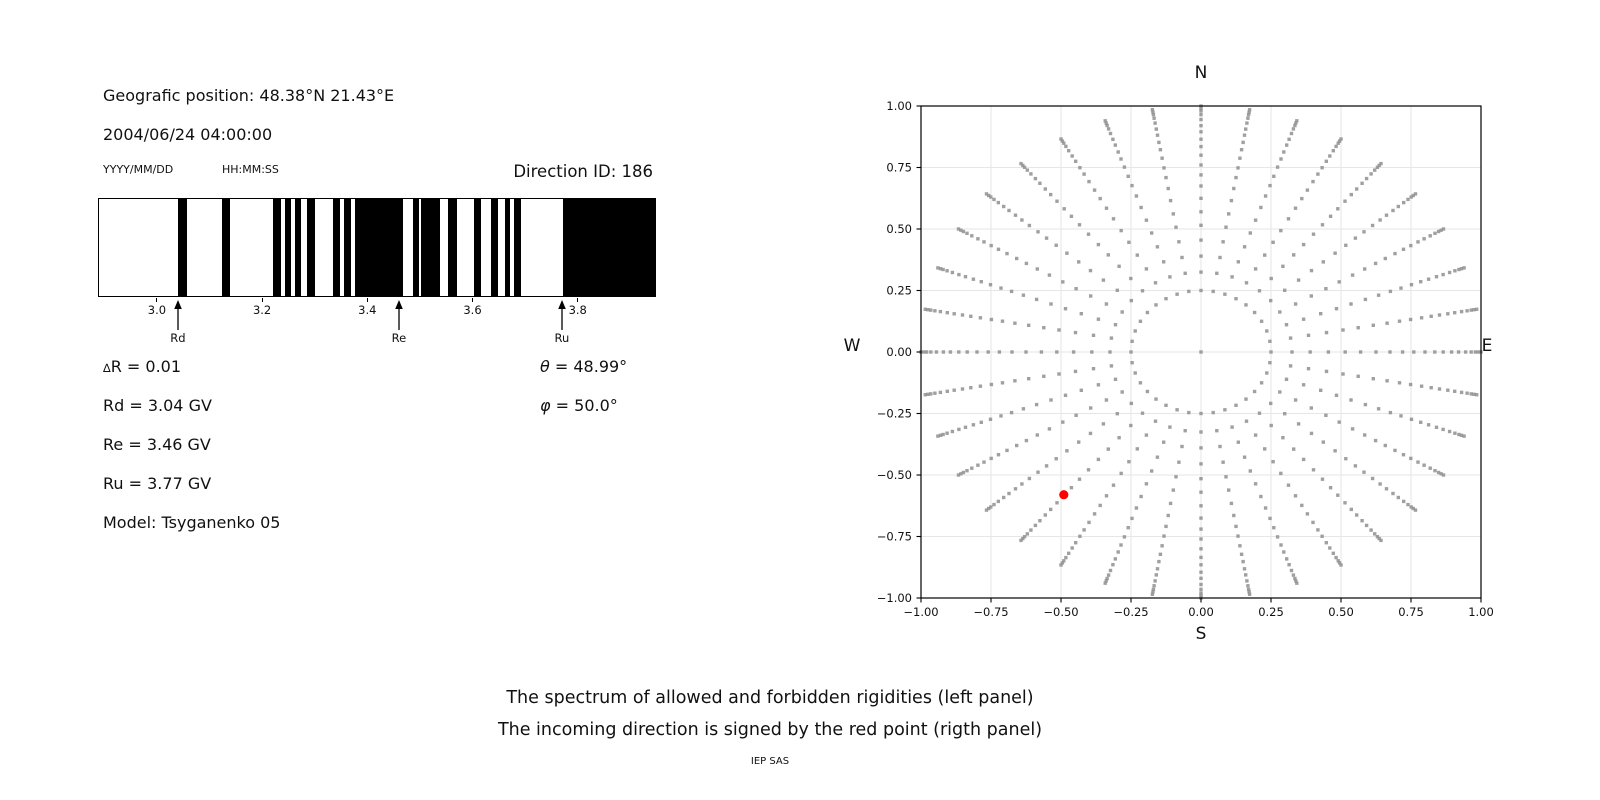 This screenshot has height=800, width=1600. Describe the element at coordinates (1201, 634) in the screenshot. I see `compass-south-label: S` at that location.